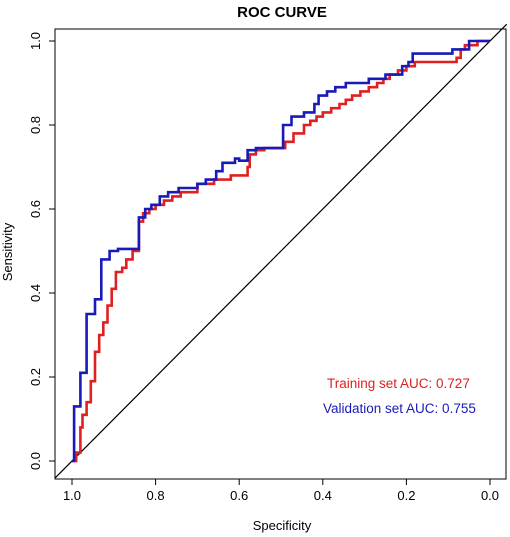  I want to click on x-tick-label: 0.4, so click(323, 495).